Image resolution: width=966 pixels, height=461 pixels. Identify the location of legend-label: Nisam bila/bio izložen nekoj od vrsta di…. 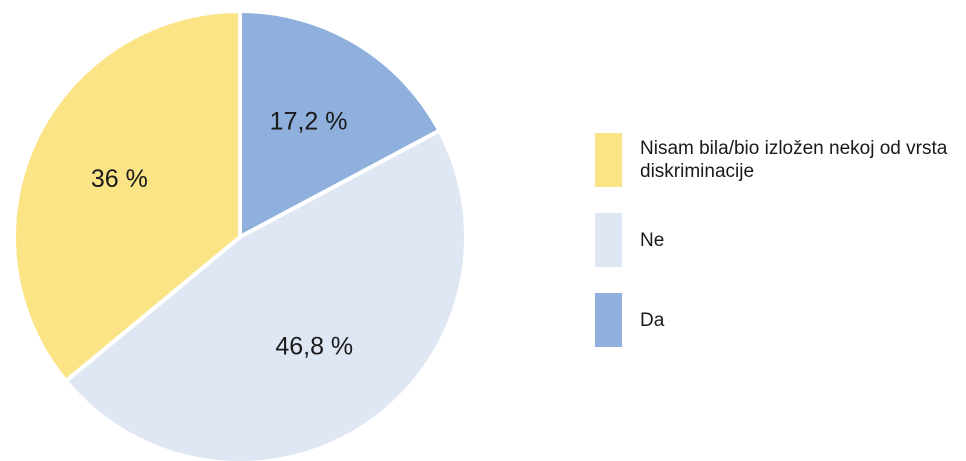
(794, 160).